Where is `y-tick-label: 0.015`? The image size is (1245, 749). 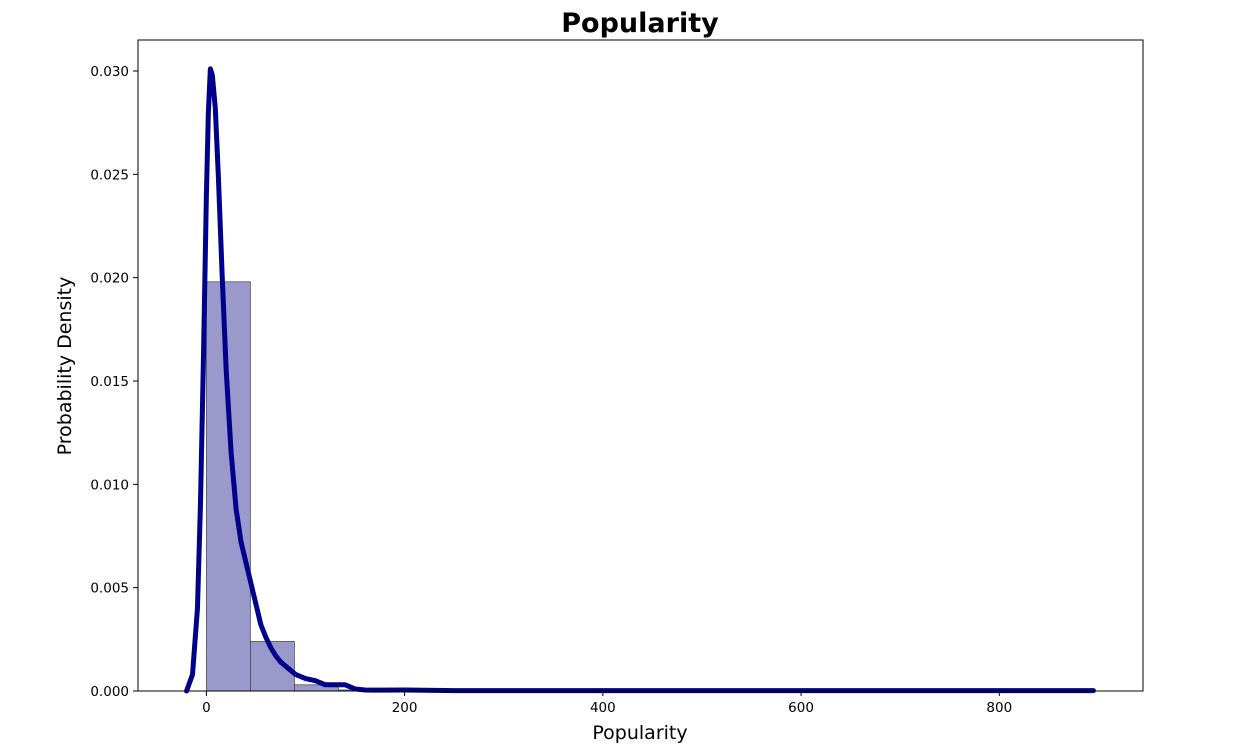
y-tick-label: 0.015 is located at coordinates (109, 382).